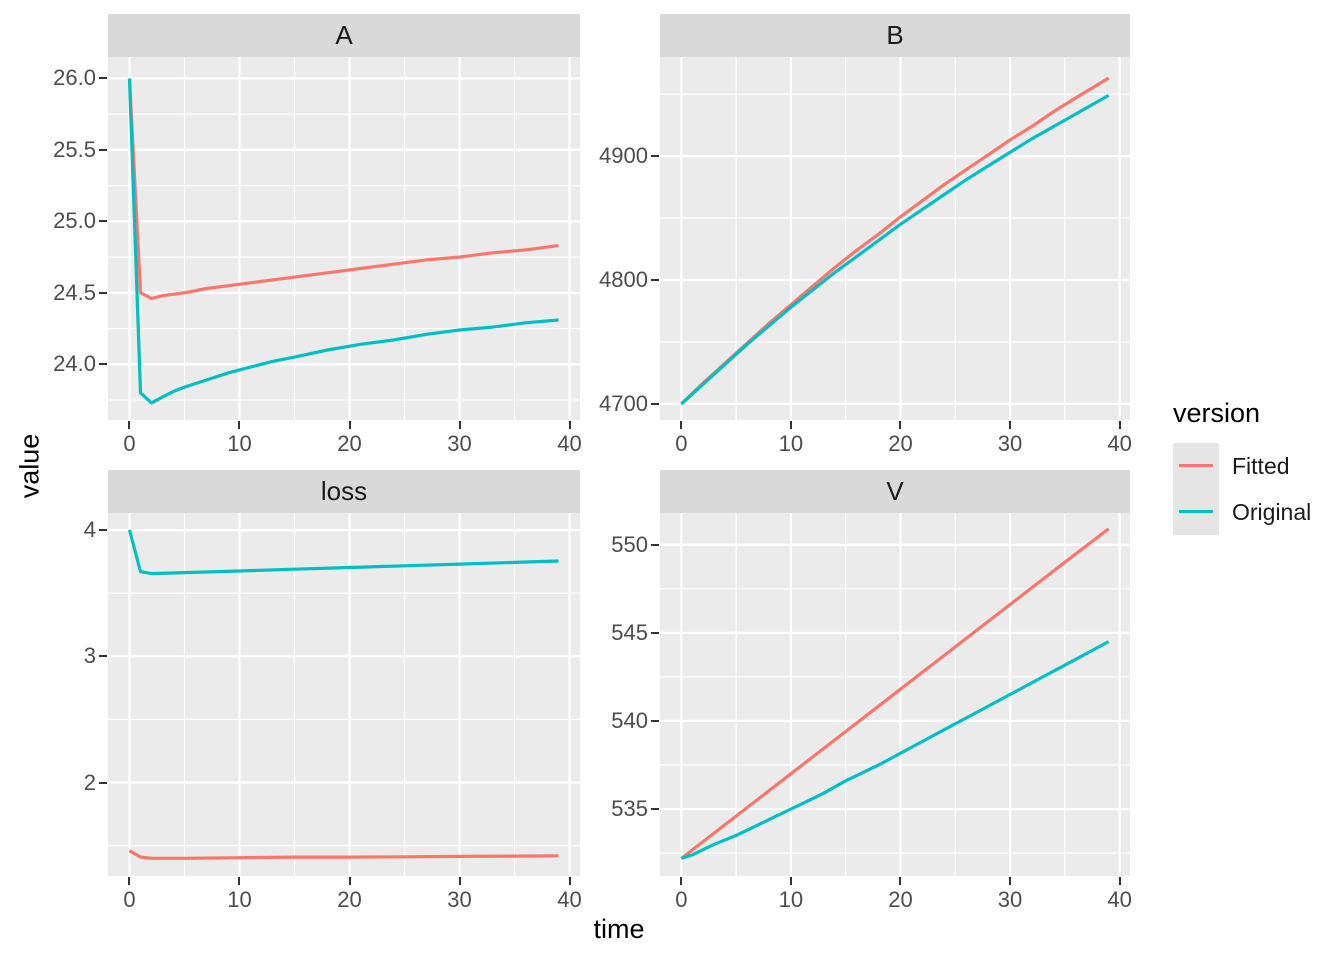 The width and height of the screenshot is (1344, 960). What do you see at coordinates (89, 530) in the screenshot?
I see `y-tick-label: 4` at bounding box center [89, 530].